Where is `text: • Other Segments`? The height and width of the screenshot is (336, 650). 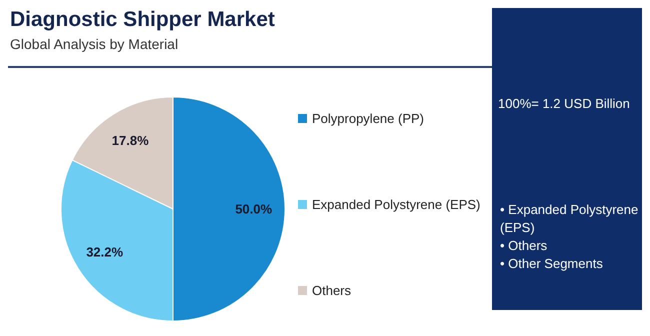 text: • Other Segments is located at coordinates (552, 264).